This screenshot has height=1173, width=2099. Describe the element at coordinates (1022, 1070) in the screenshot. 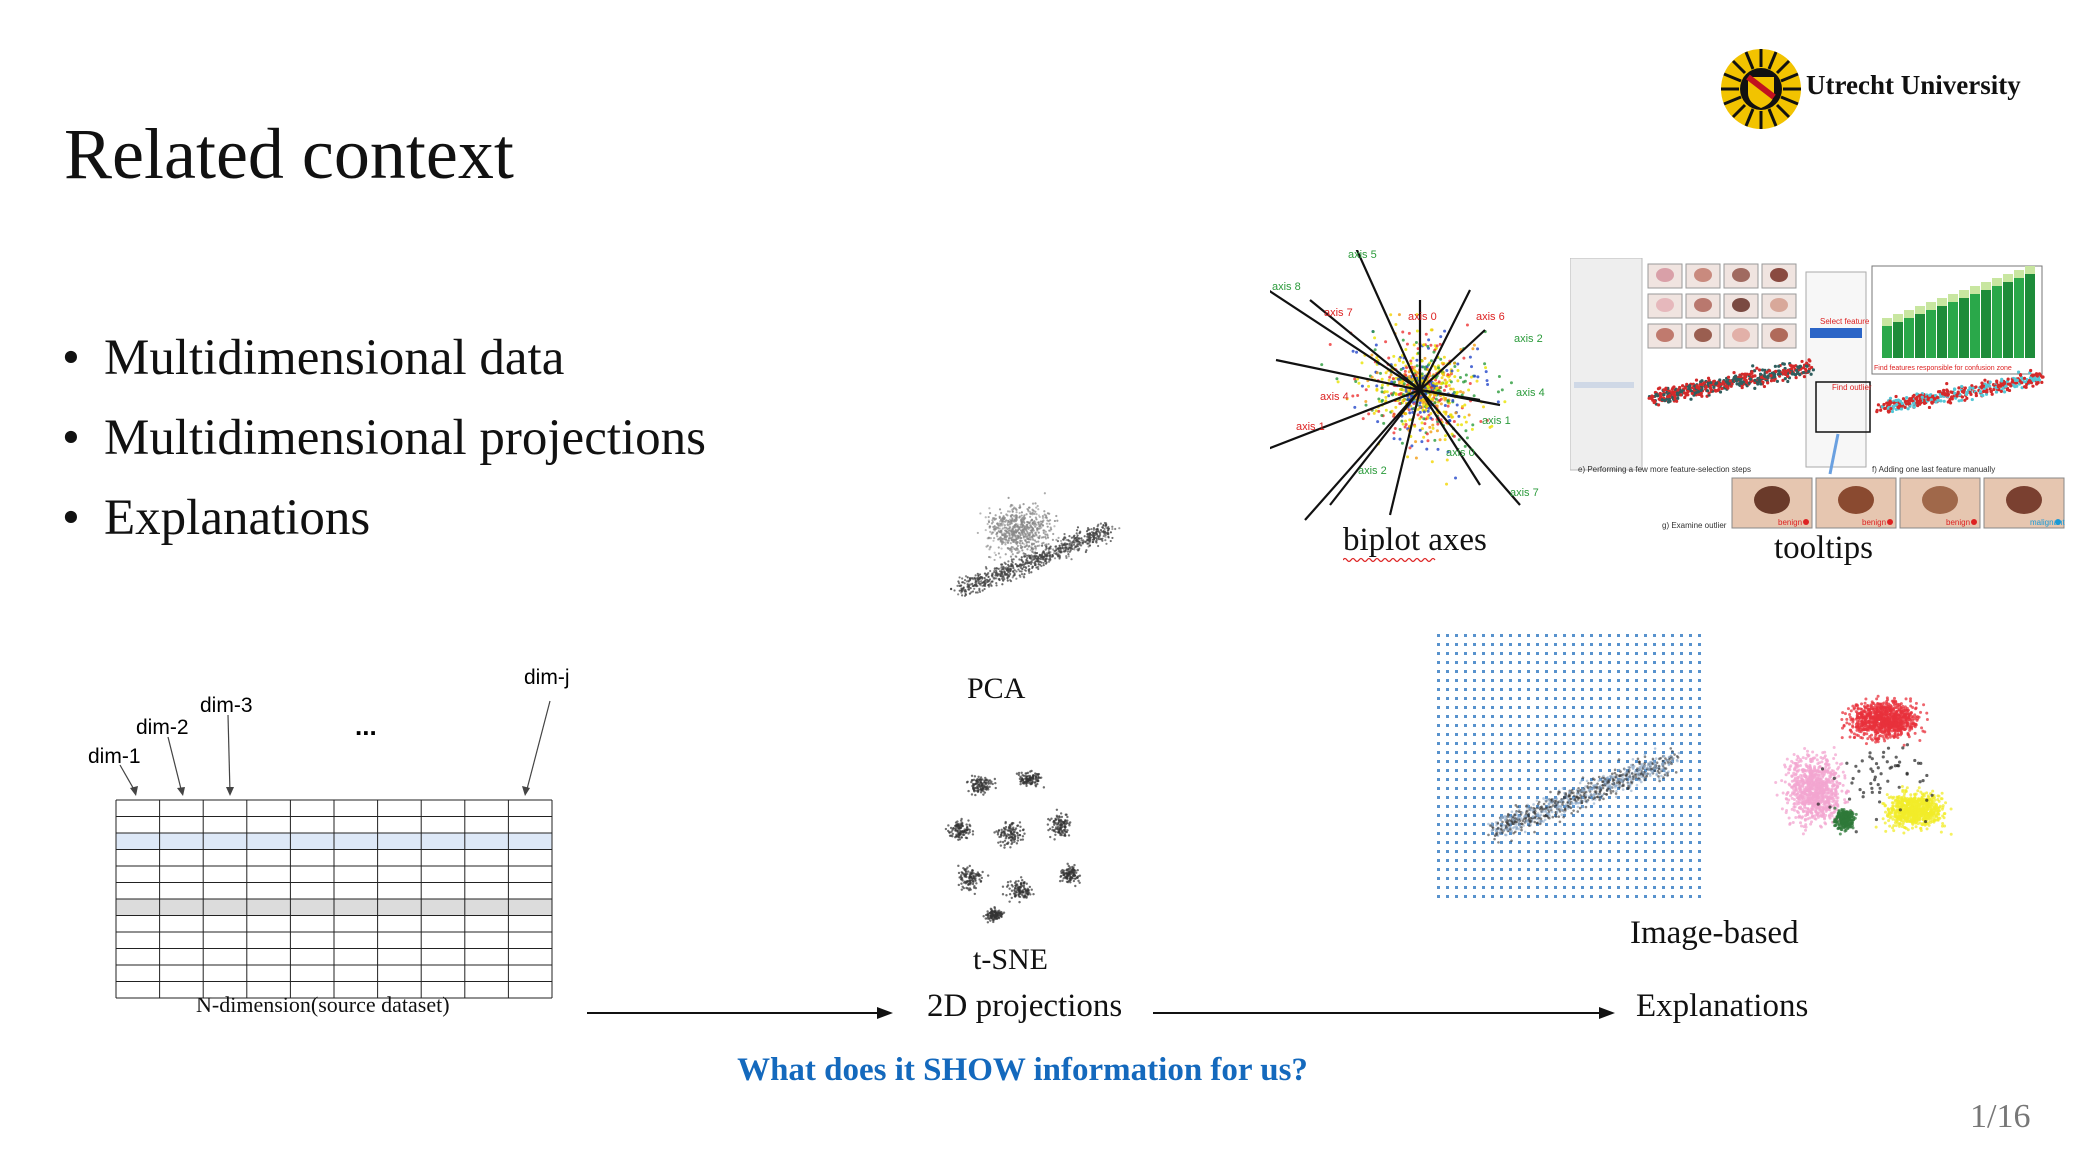

I see `question-text: What does it SHOW information for us?` at that location.